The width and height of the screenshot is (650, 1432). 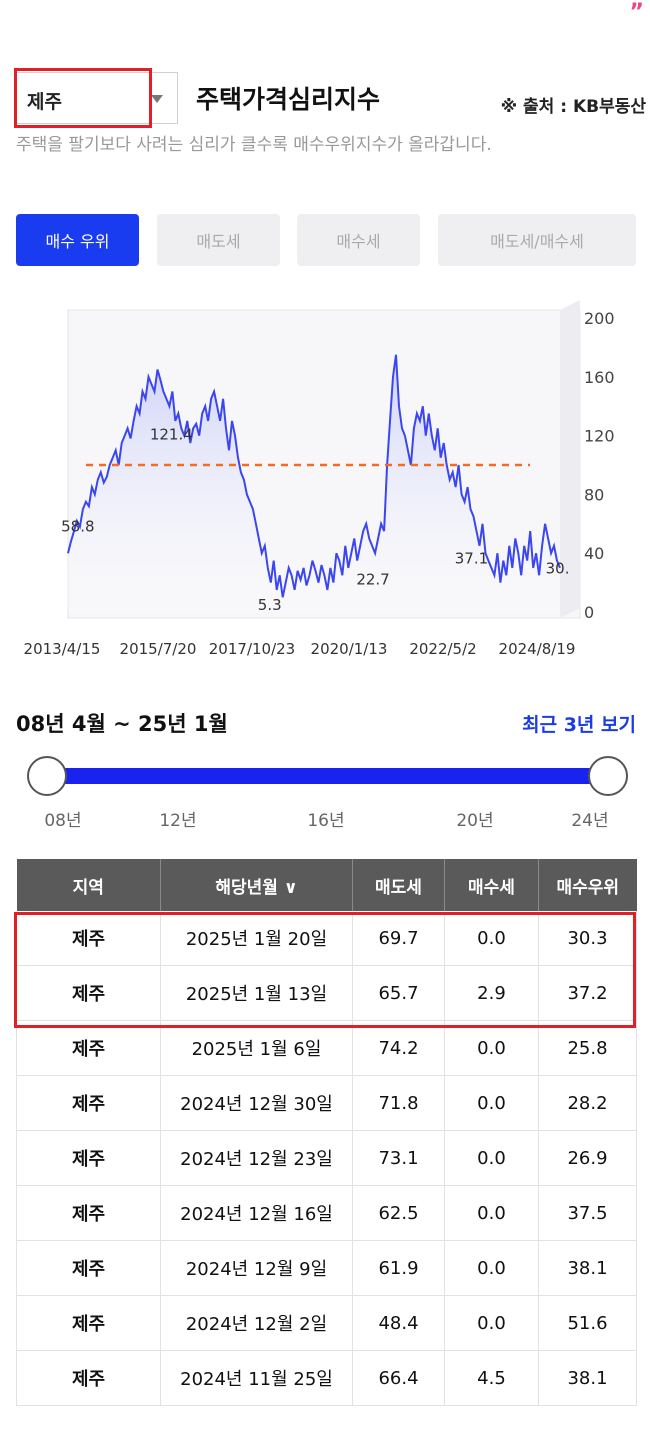 I want to click on series-line, so click(x=314, y=476).